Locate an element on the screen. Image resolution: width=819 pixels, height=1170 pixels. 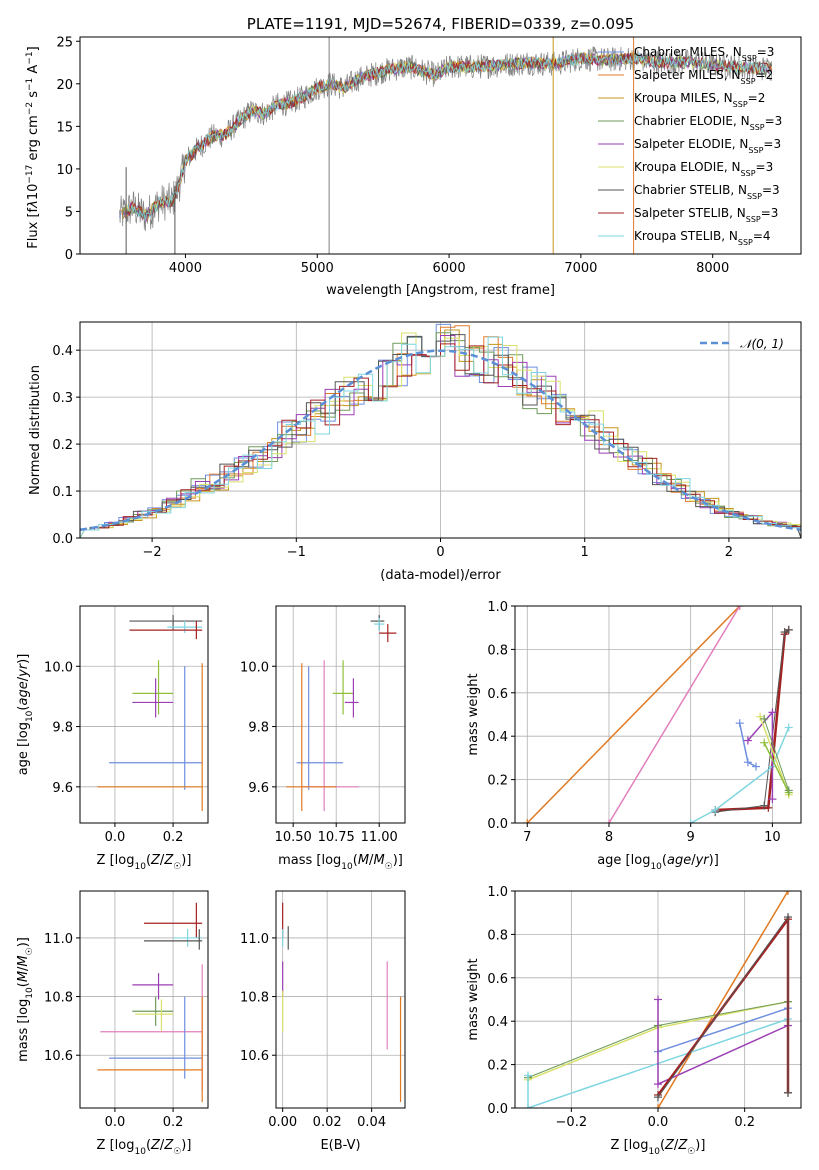
x-tick: 6000 is located at coordinates (449, 265).